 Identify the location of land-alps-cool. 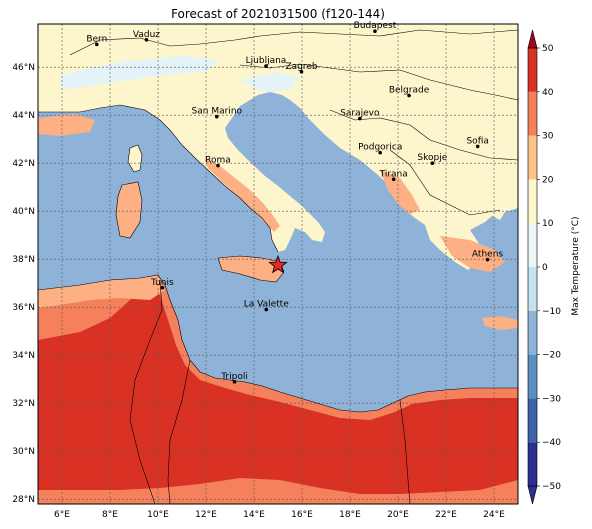
(140, 73).